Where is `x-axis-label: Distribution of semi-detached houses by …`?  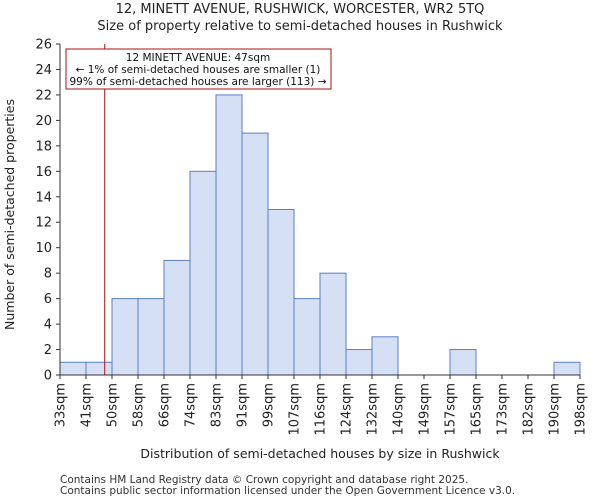
x-axis-label: Distribution of semi-detached houses by … is located at coordinates (320, 453).